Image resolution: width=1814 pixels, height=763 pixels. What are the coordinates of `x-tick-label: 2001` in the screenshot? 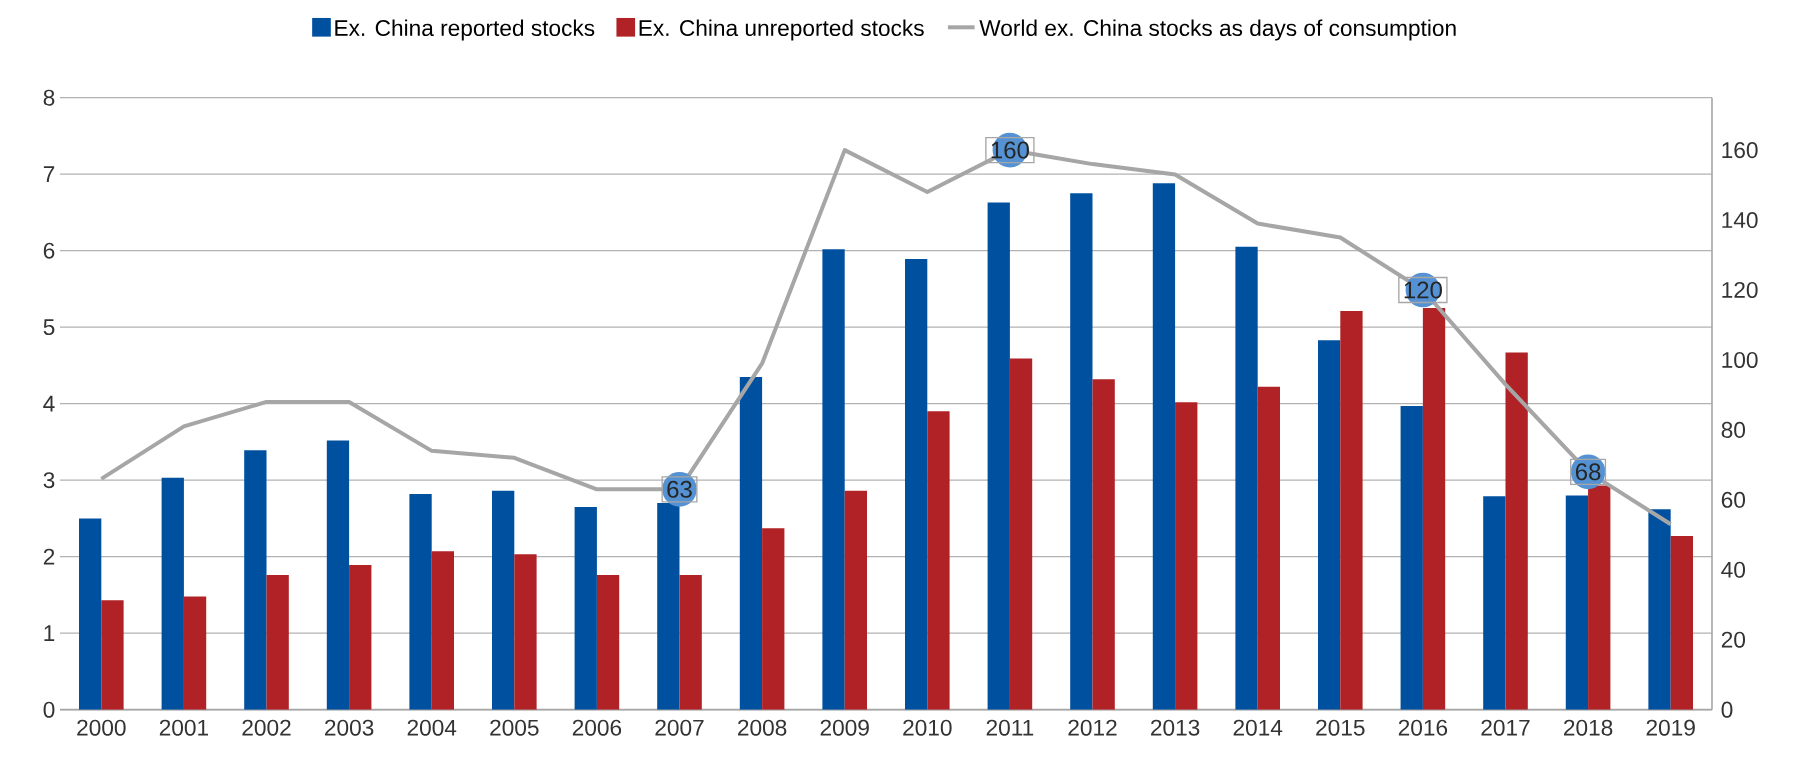 It's located at (184, 727).